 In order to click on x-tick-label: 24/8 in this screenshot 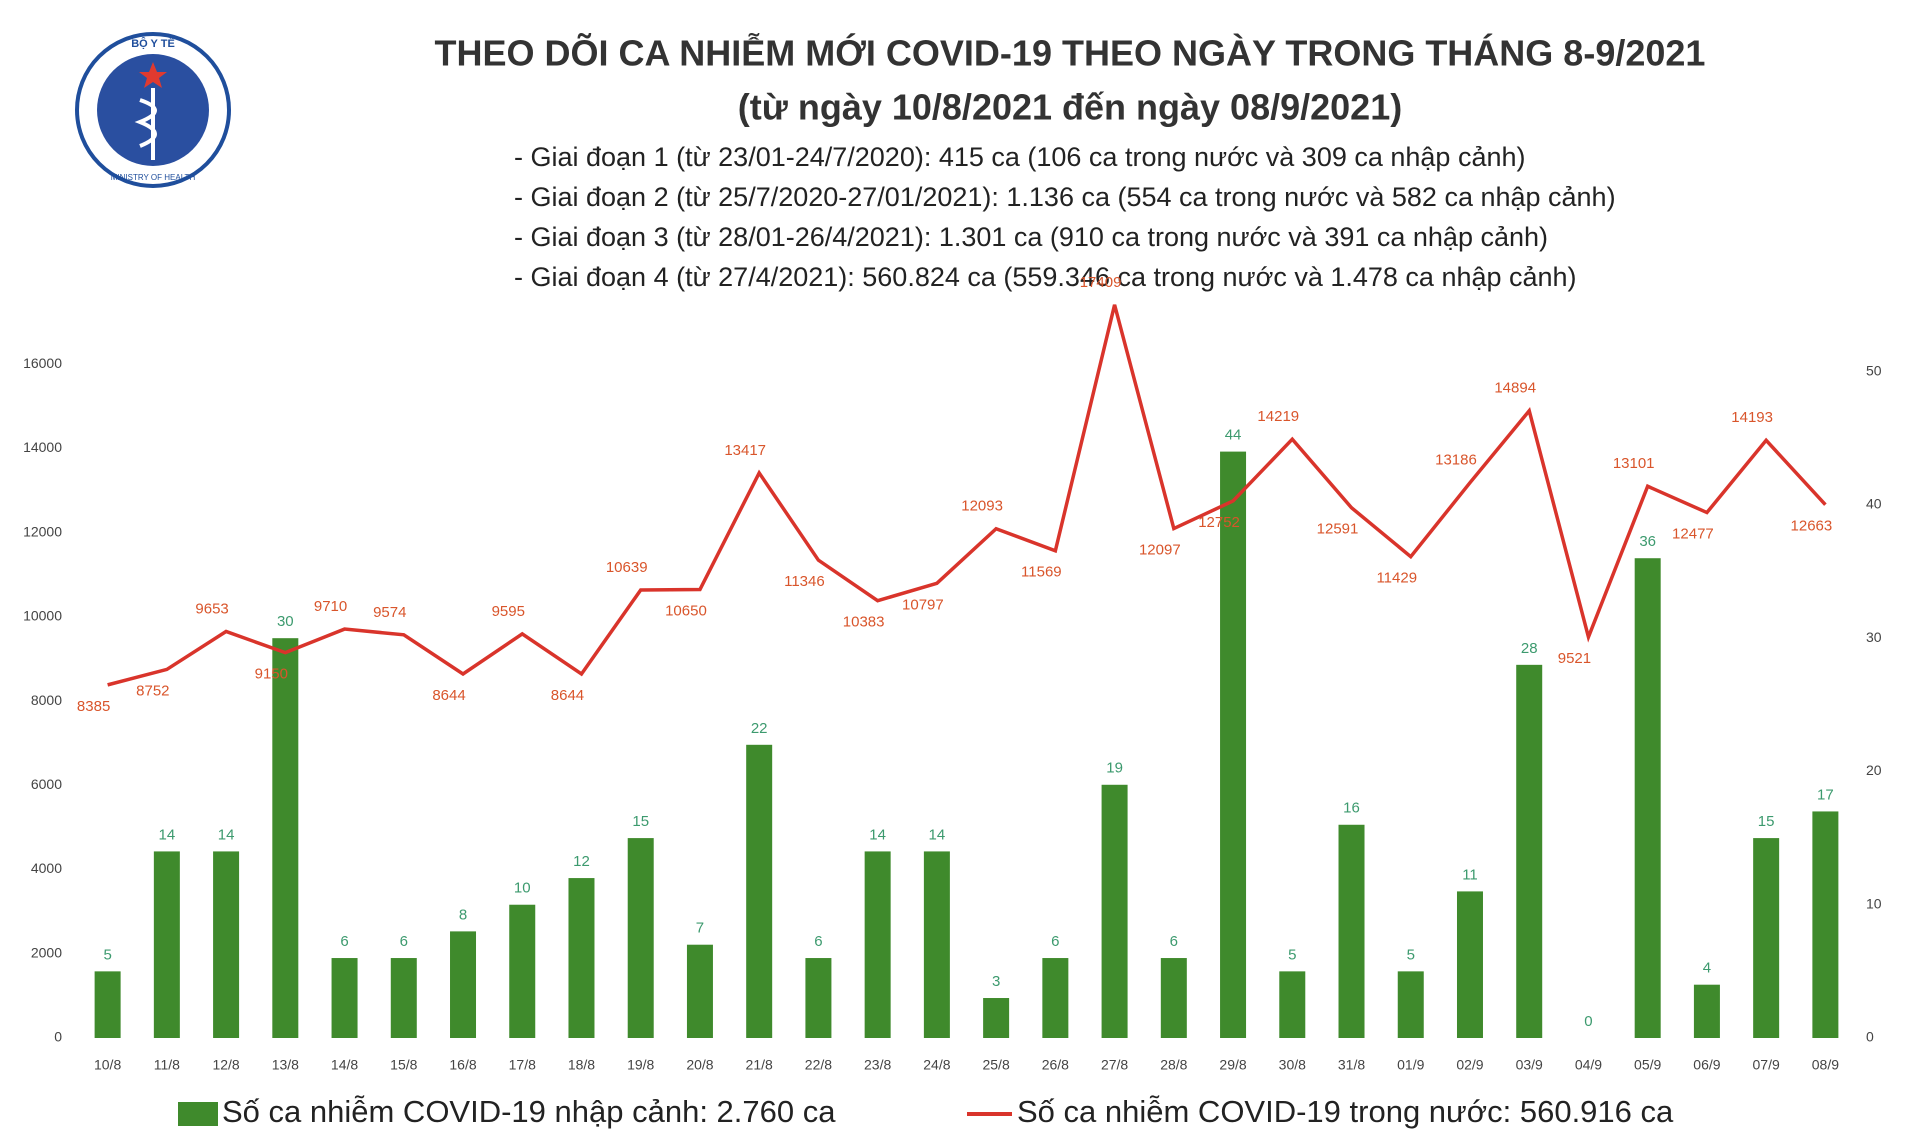, I will do `click(936, 1065)`.